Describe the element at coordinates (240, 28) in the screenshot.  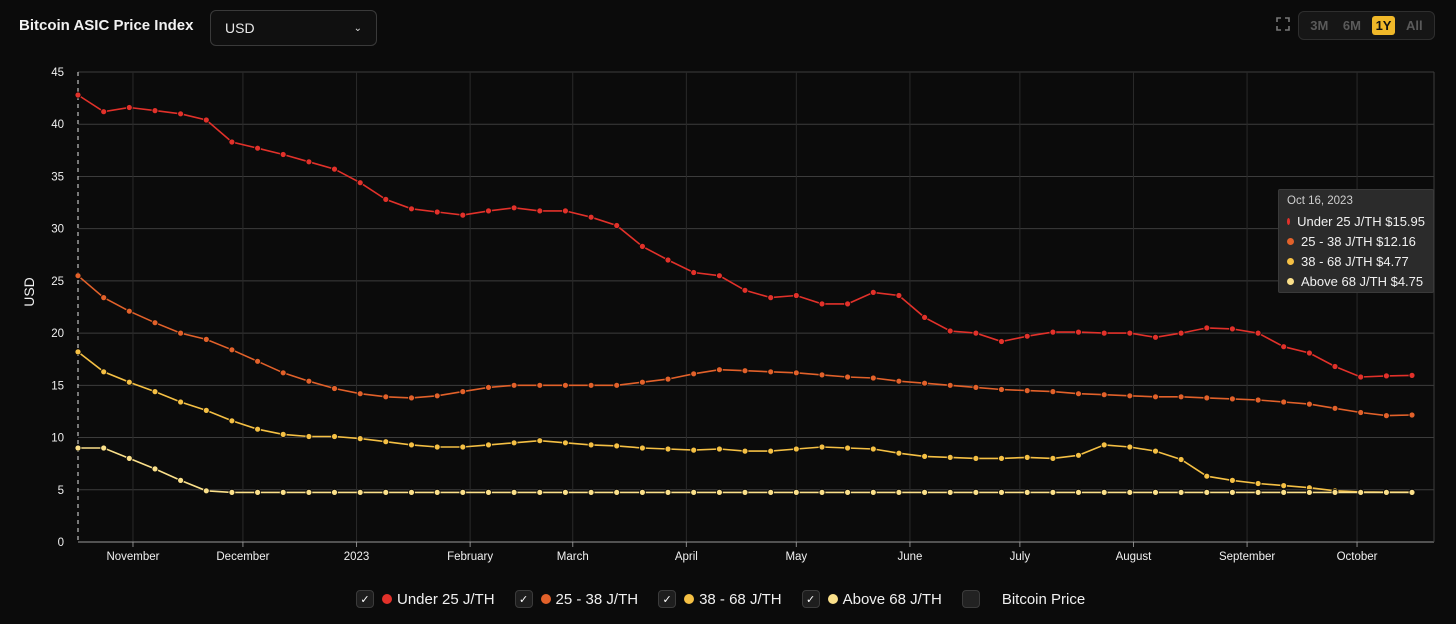
I see `currency-select-value: USD` at that location.